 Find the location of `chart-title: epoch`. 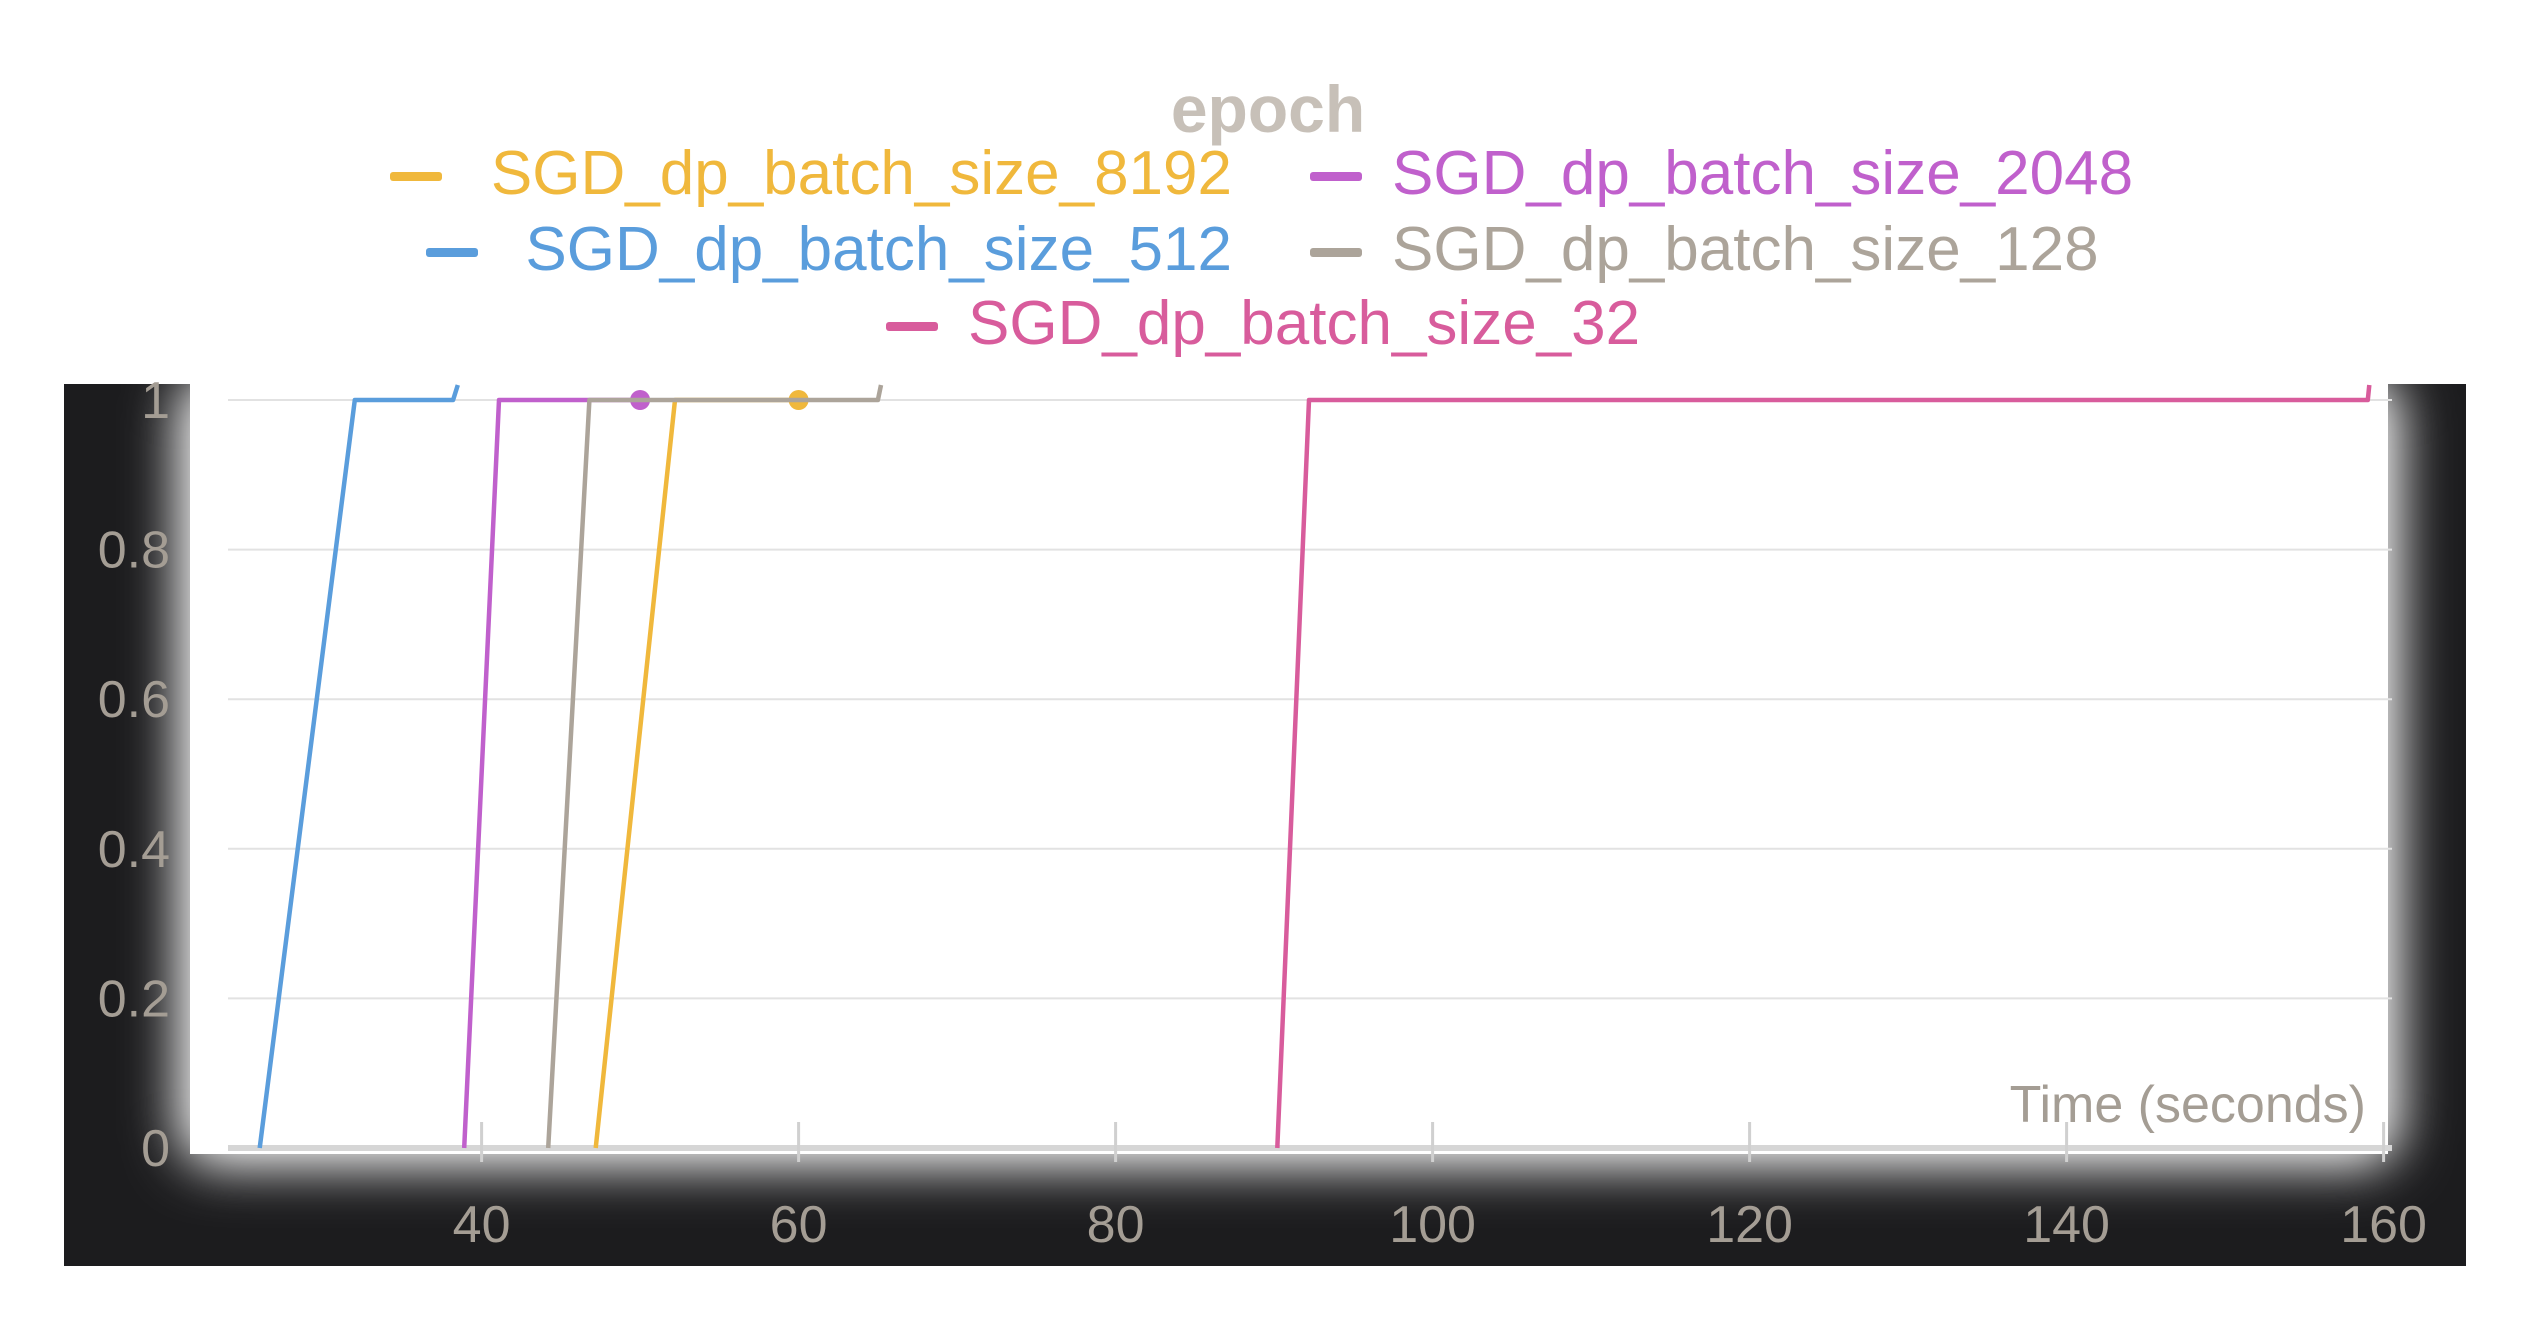

chart-title: epoch is located at coordinates (1268, 109).